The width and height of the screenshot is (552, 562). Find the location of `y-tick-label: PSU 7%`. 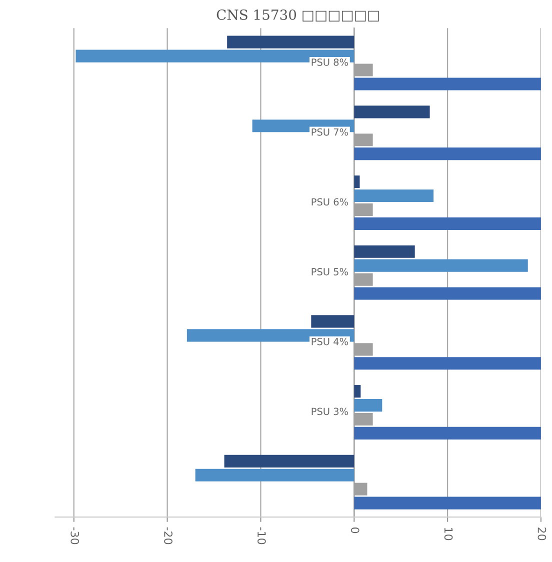

y-tick-label: PSU 7% is located at coordinates (330, 132).